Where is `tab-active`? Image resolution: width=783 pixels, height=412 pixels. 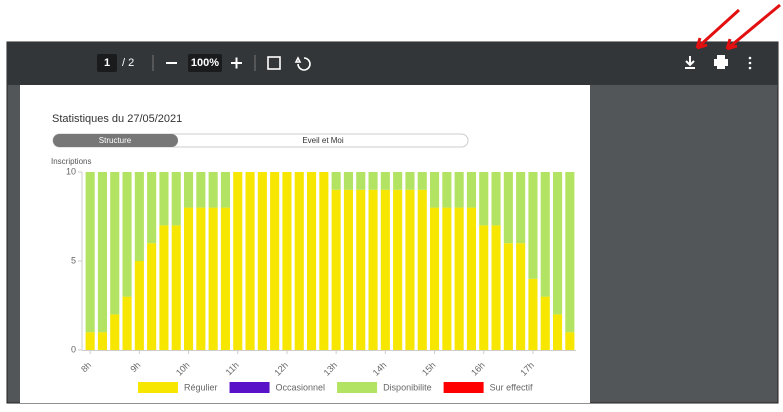
tab-active is located at coordinates (115, 140).